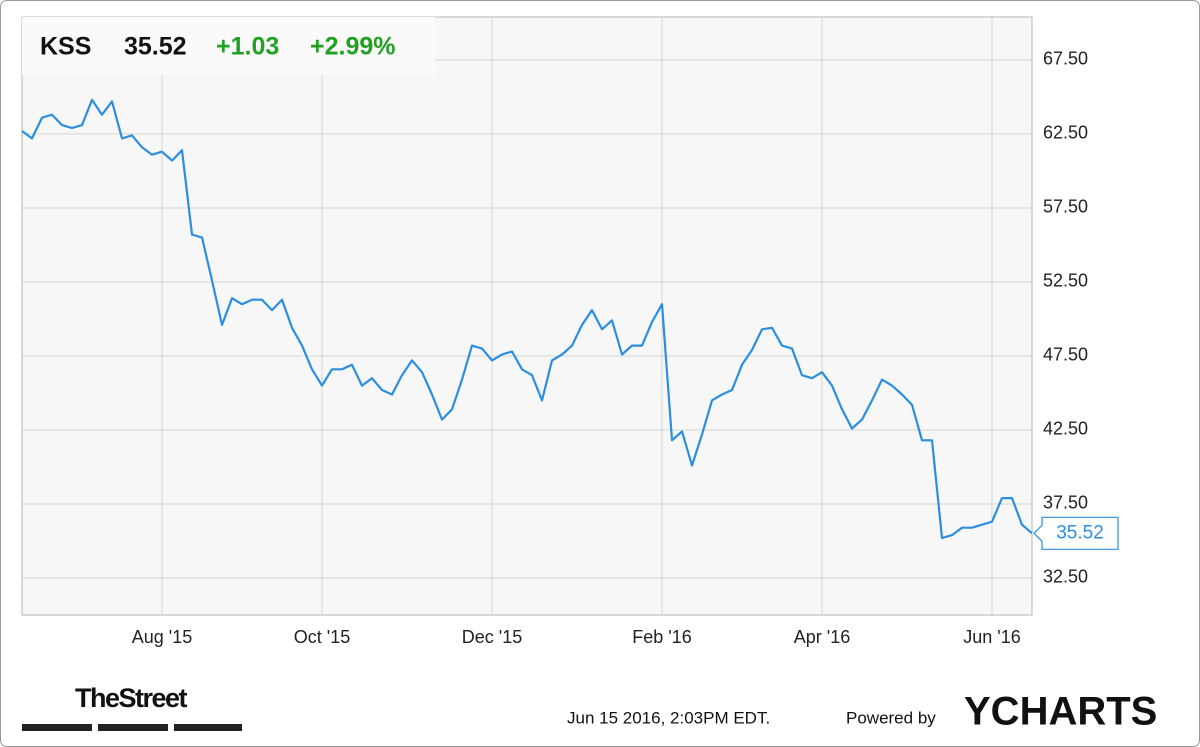 The image size is (1200, 747). What do you see at coordinates (1065, 59) in the screenshot?
I see `y-tick-label: 67.50` at bounding box center [1065, 59].